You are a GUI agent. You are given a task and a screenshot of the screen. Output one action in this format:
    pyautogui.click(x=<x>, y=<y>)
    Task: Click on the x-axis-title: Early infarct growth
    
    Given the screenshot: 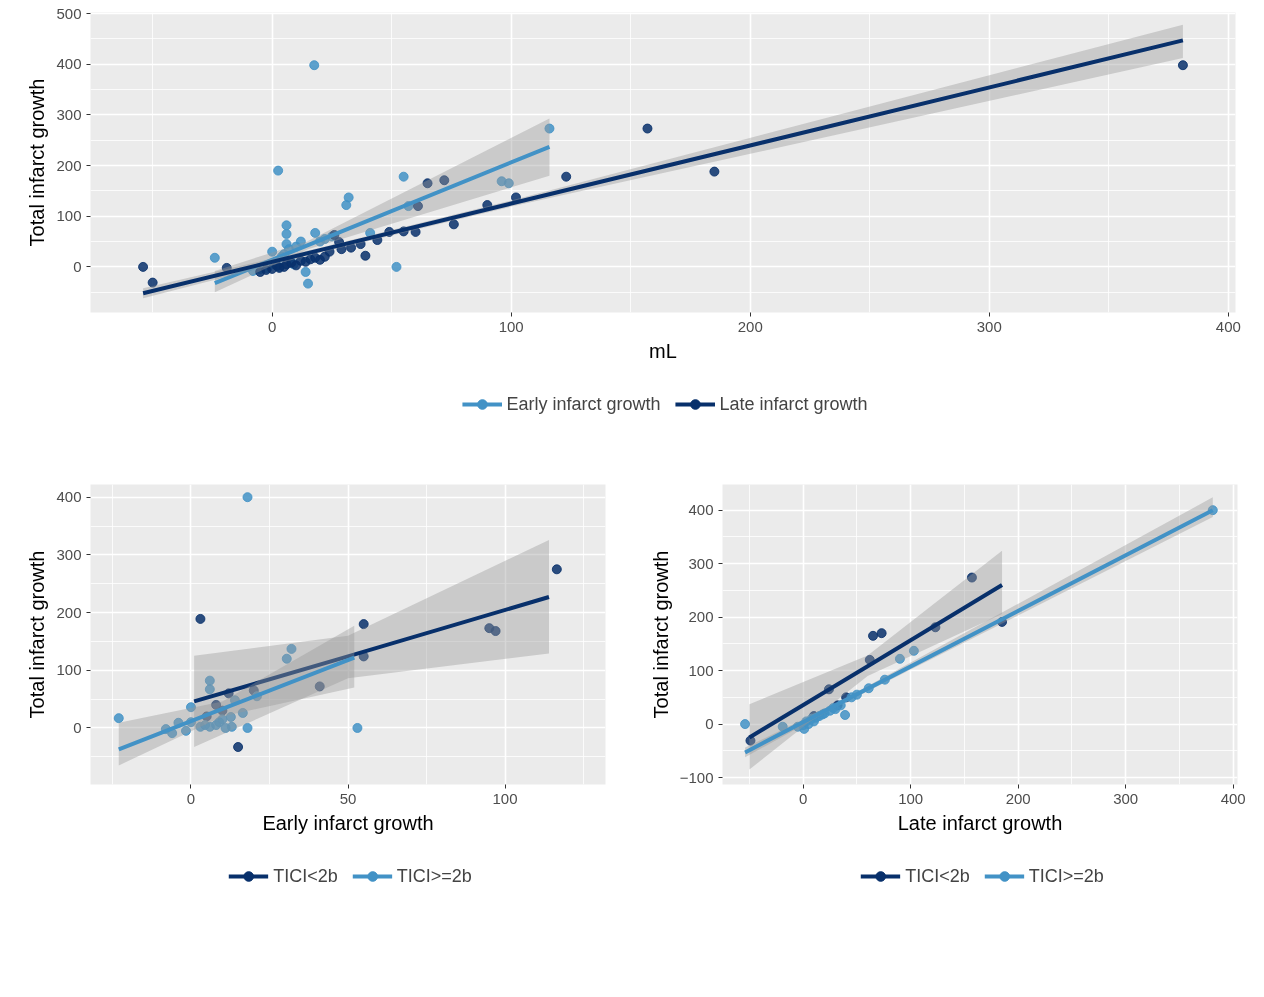 What is the action you would take?
    pyautogui.click(x=348, y=822)
    